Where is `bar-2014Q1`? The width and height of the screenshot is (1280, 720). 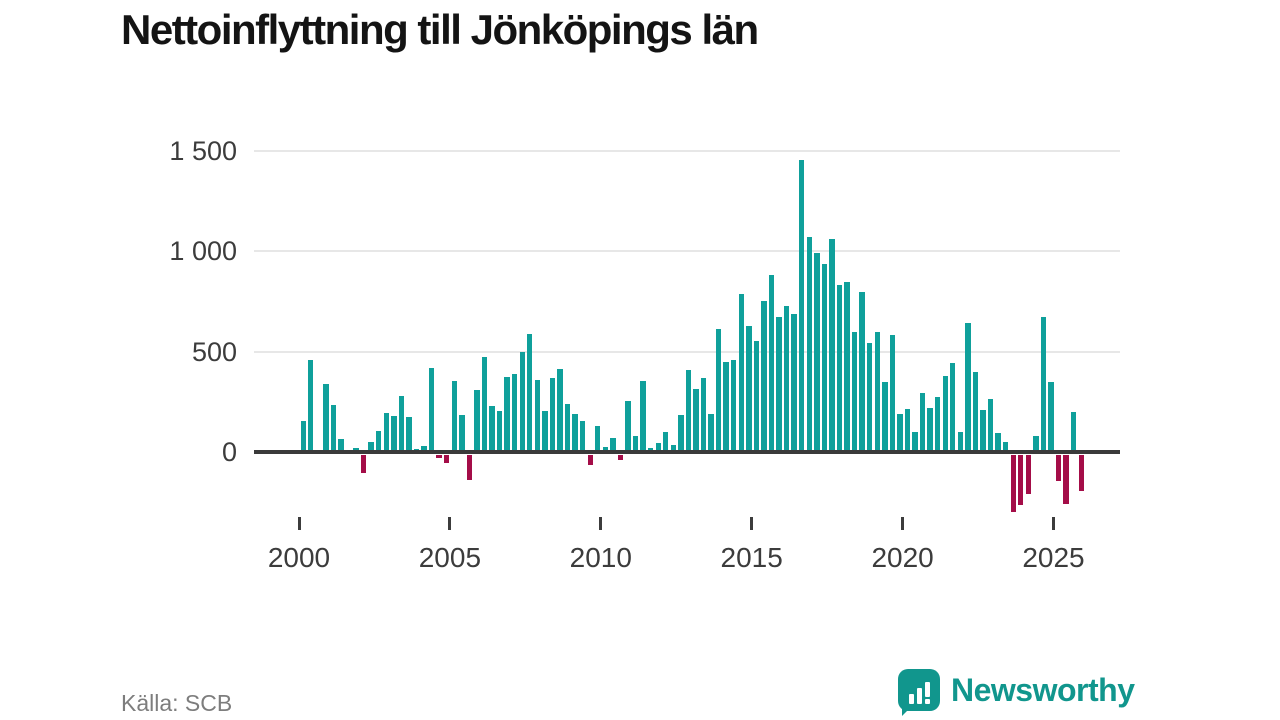 bar-2014Q1 is located at coordinates (726, 407).